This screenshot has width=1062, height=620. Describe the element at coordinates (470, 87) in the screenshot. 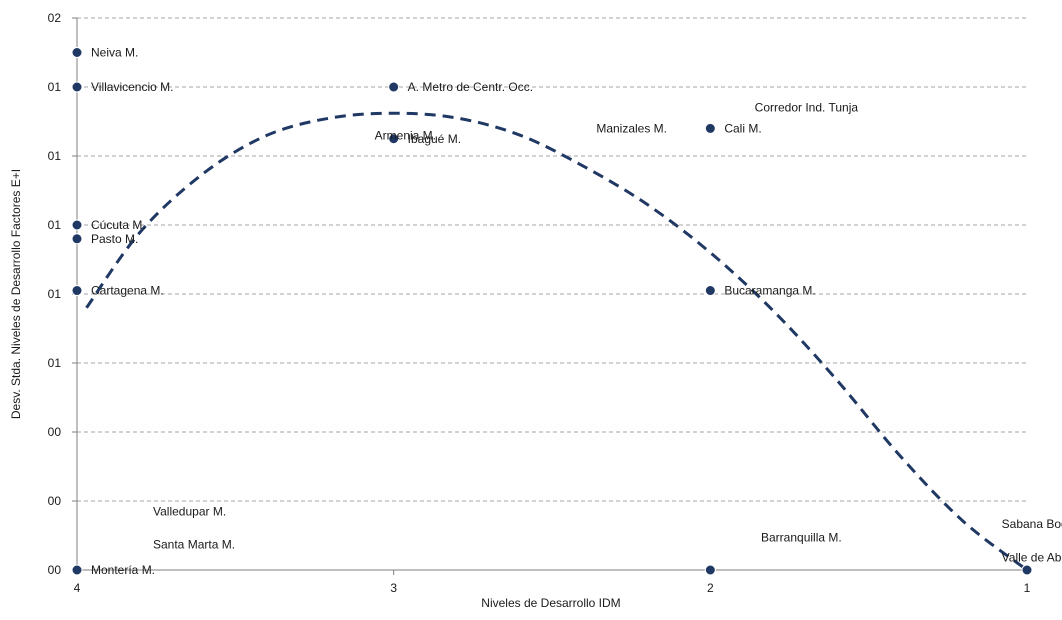

I see `data-point-label: A. Metro de Centr. Occ.` at that location.